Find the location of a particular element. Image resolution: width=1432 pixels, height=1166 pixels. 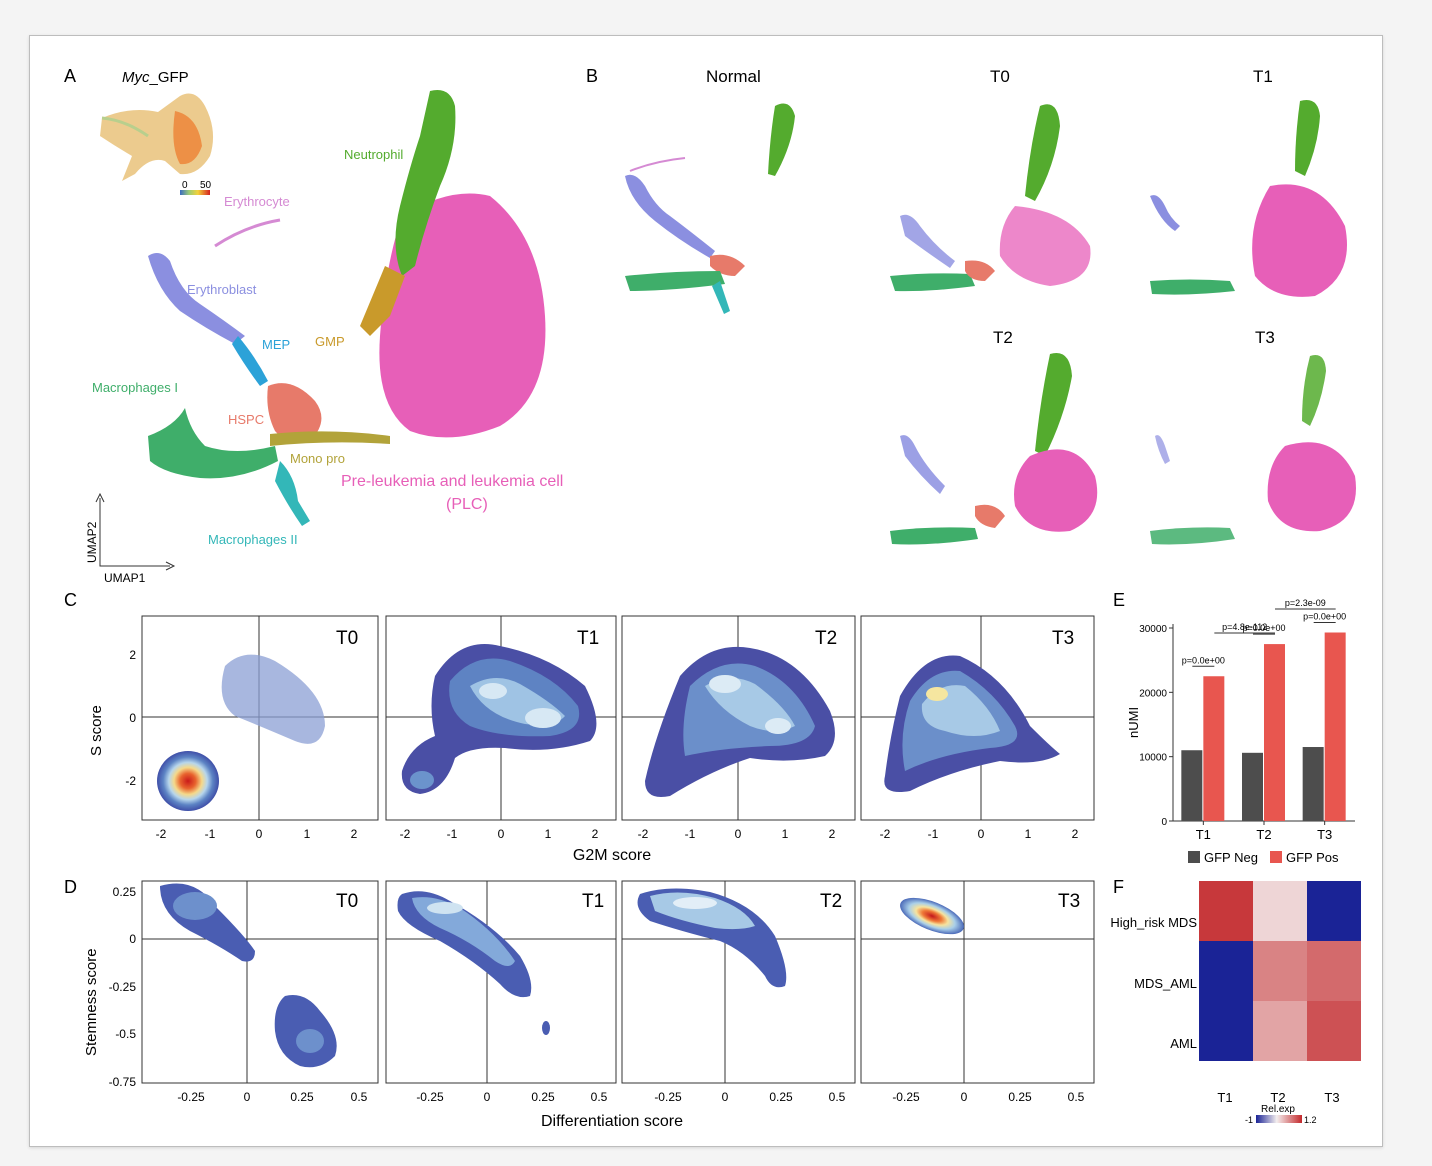

d-xtick-t2-1: 0 is located at coordinates (725, 1097).